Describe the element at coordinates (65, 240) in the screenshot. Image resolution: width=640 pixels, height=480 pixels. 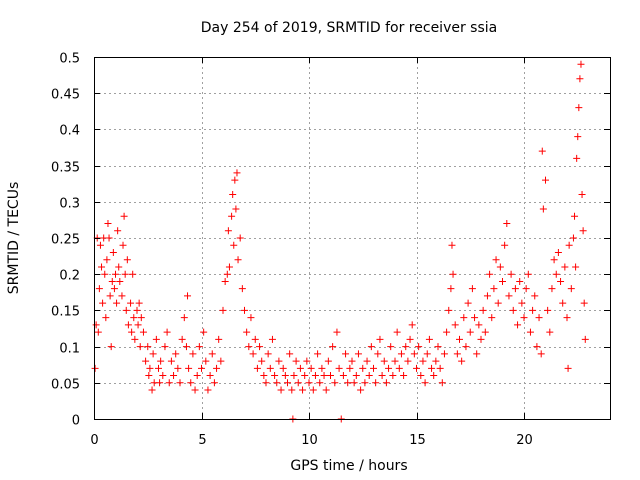
I see `y-tick-labels: 0 0.05 0.1 0.15 0.2 0.25 0.3 0.35 0.4 0.45 0.5` at that location.